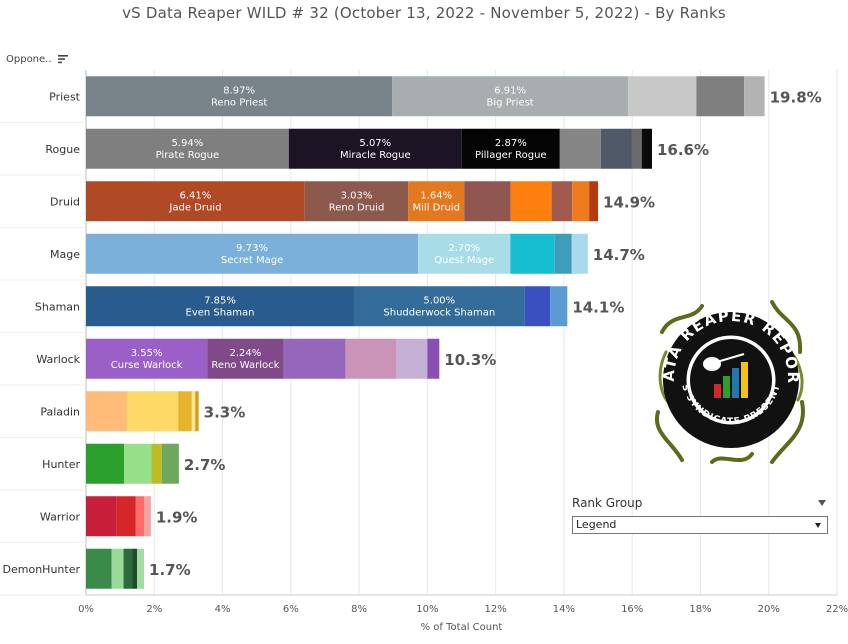 The height and width of the screenshot is (644, 848). What do you see at coordinates (147, 353) in the screenshot?
I see `segment-value-label: 3.55%` at bounding box center [147, 353].